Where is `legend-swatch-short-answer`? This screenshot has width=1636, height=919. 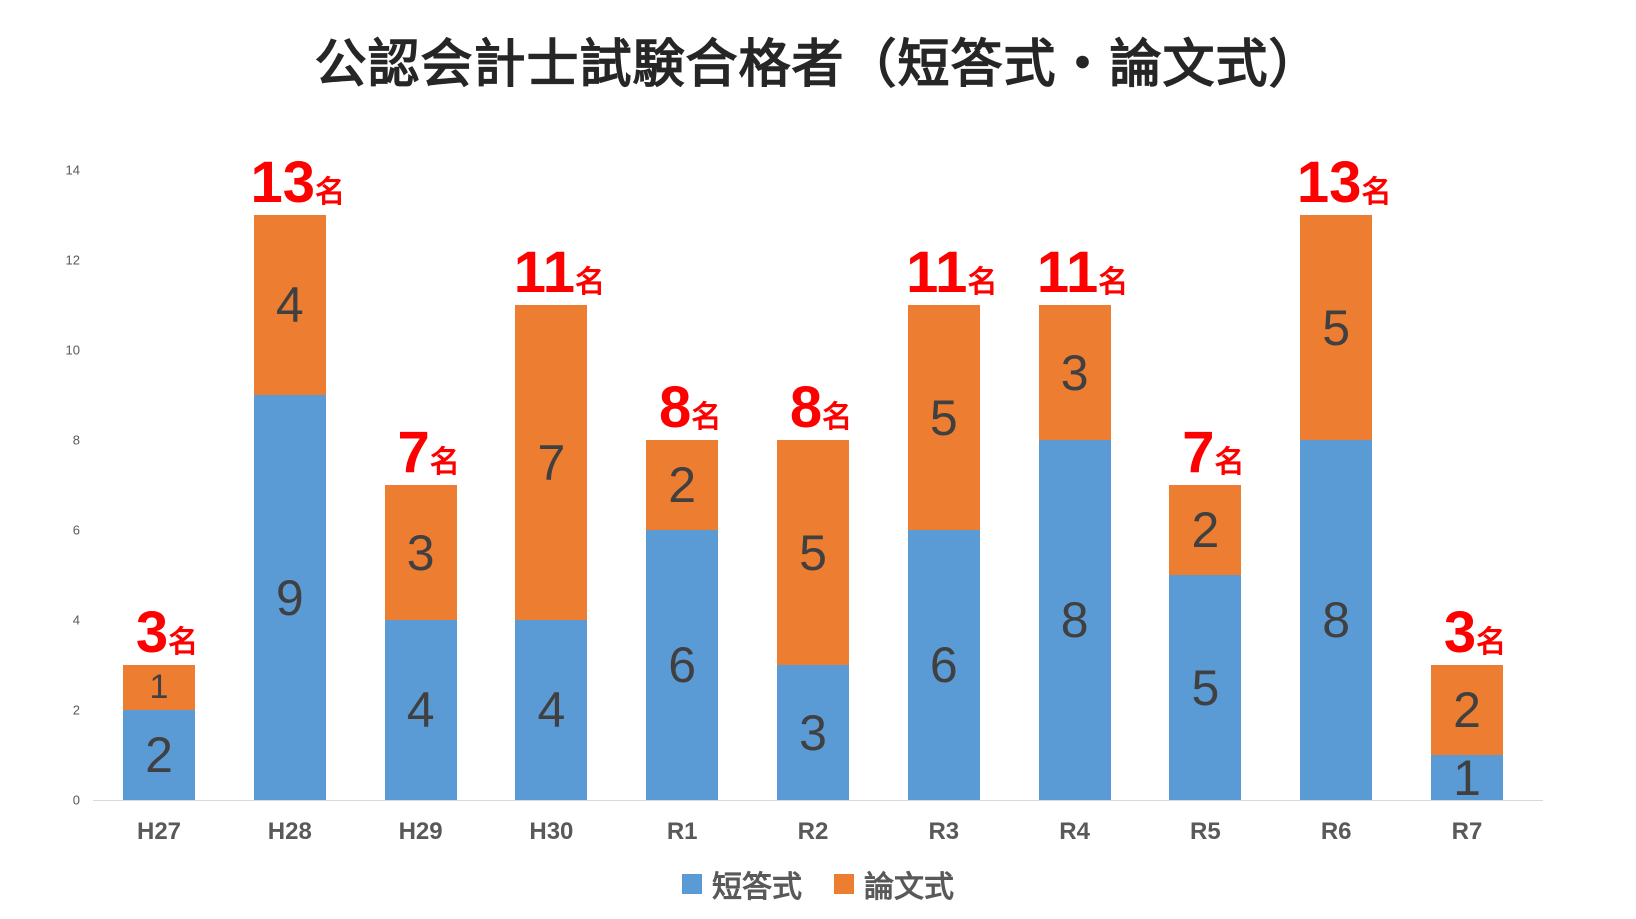
legend-swatch-short-answer is located at coordinates (692, 884).